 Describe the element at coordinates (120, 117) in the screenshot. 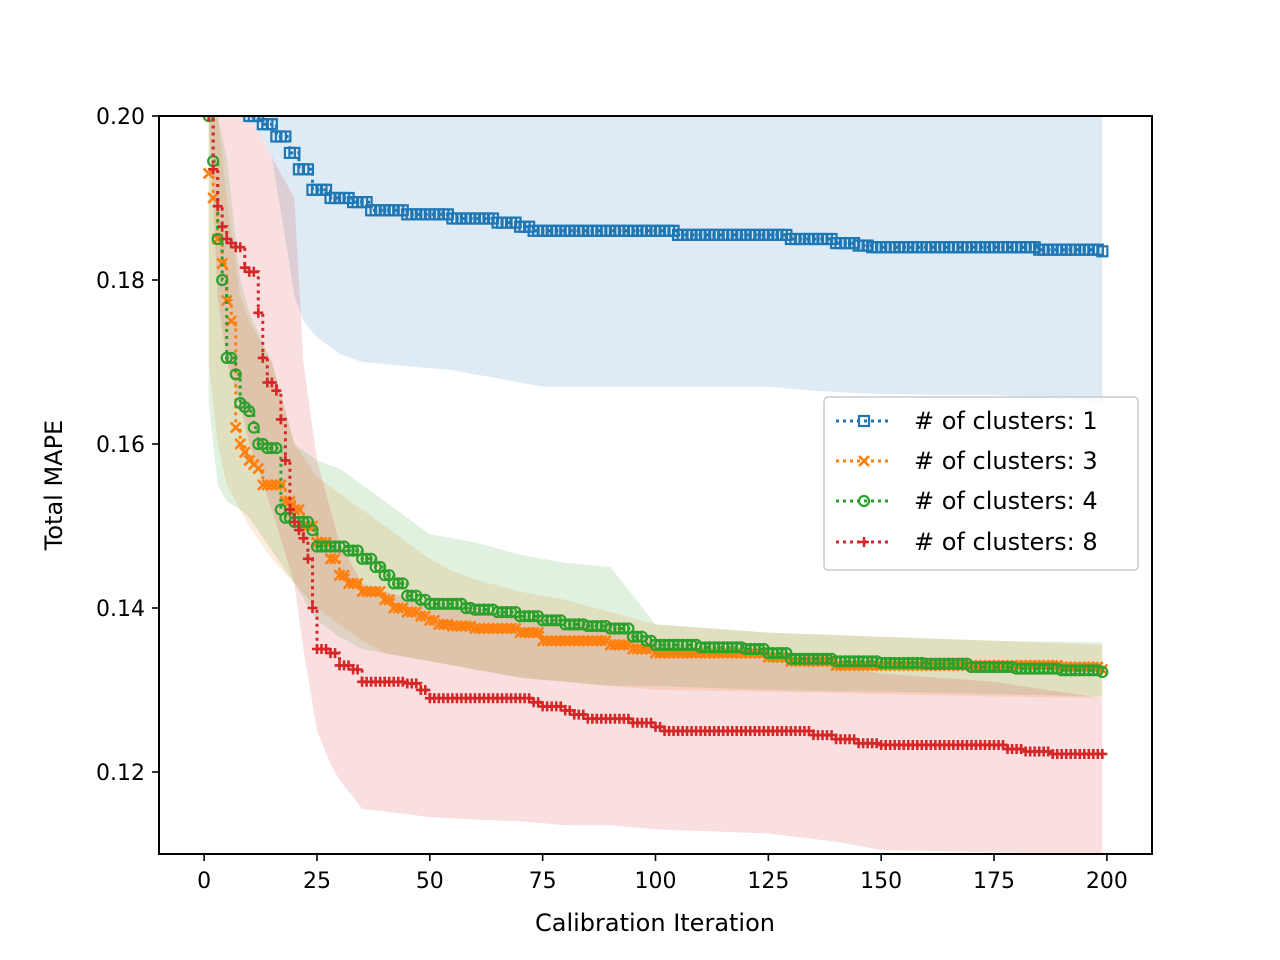

I see `y-tick-label: 0.20` at that location.